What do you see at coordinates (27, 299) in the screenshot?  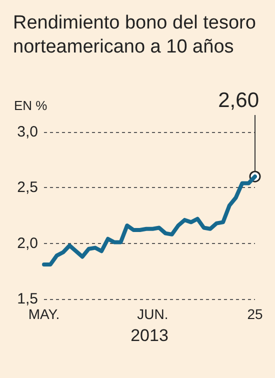 I see `y-tick-label: 1,5` at bounding box center [27, 299].